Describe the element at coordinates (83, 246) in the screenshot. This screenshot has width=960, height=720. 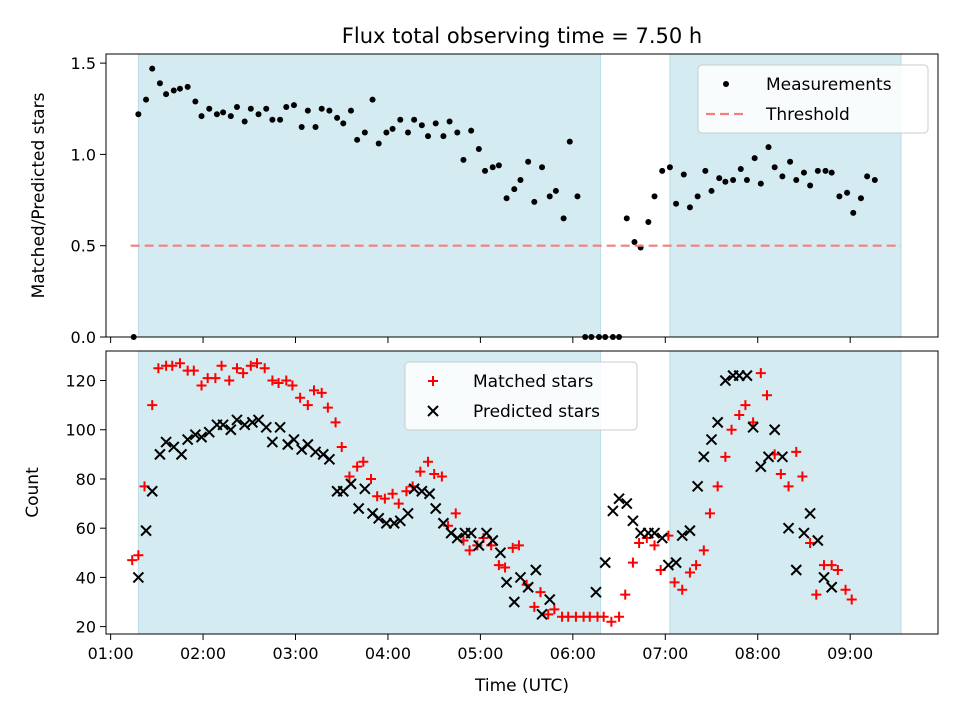
I see `ratio-y-tick-label: 0.5` at that location.